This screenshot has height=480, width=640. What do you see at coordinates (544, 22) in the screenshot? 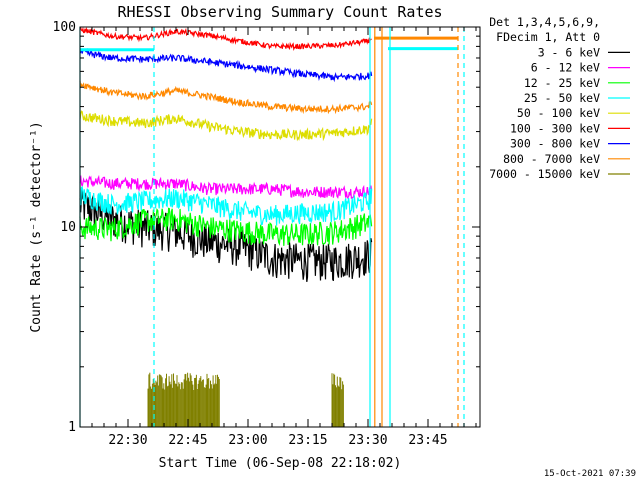
I see `legend-header: Det 1,3,4,5,6,9,` at bounding box center [544, 22].